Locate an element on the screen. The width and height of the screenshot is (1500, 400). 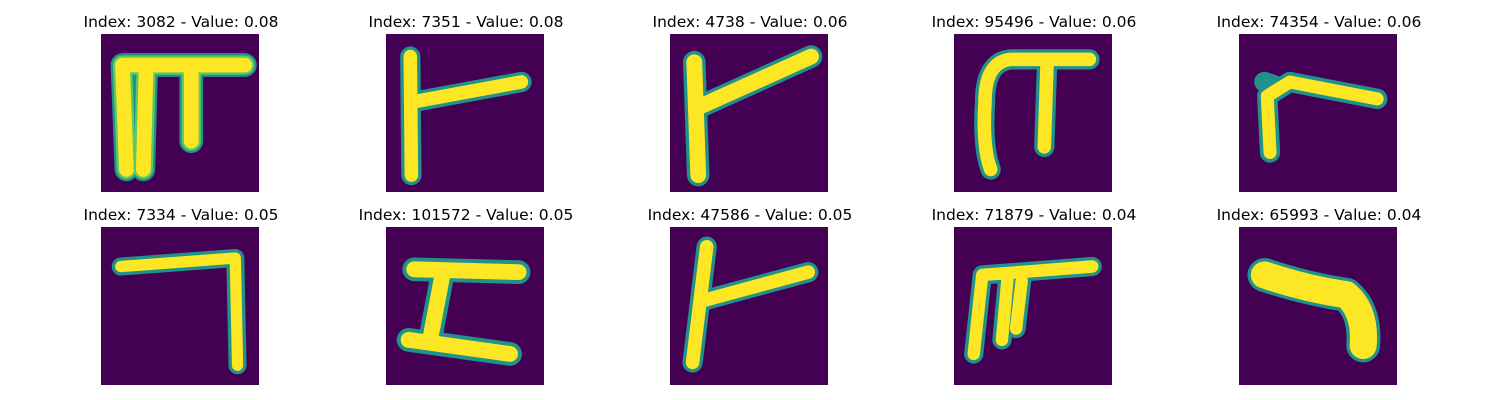
boomerang-shape-glyph is located at coordinates (1318, 306).